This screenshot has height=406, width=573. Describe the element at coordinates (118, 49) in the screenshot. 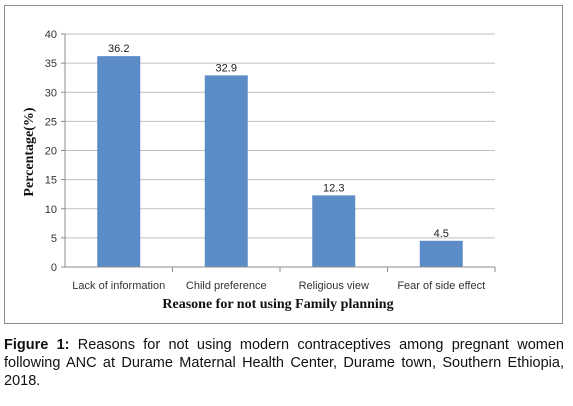

I see `data-label: 36.2` at that location.